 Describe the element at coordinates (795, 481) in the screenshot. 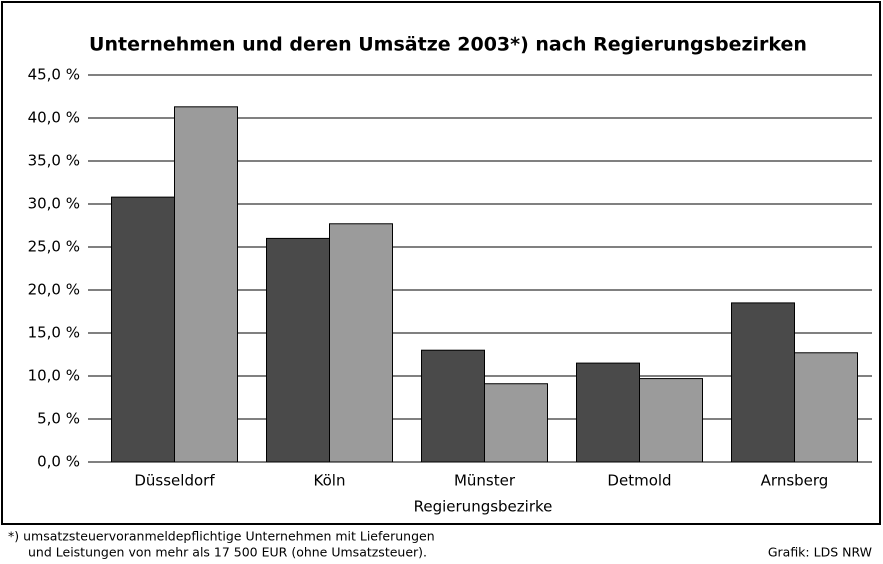

I see `x-tick-label: Arnsberg` at that location.